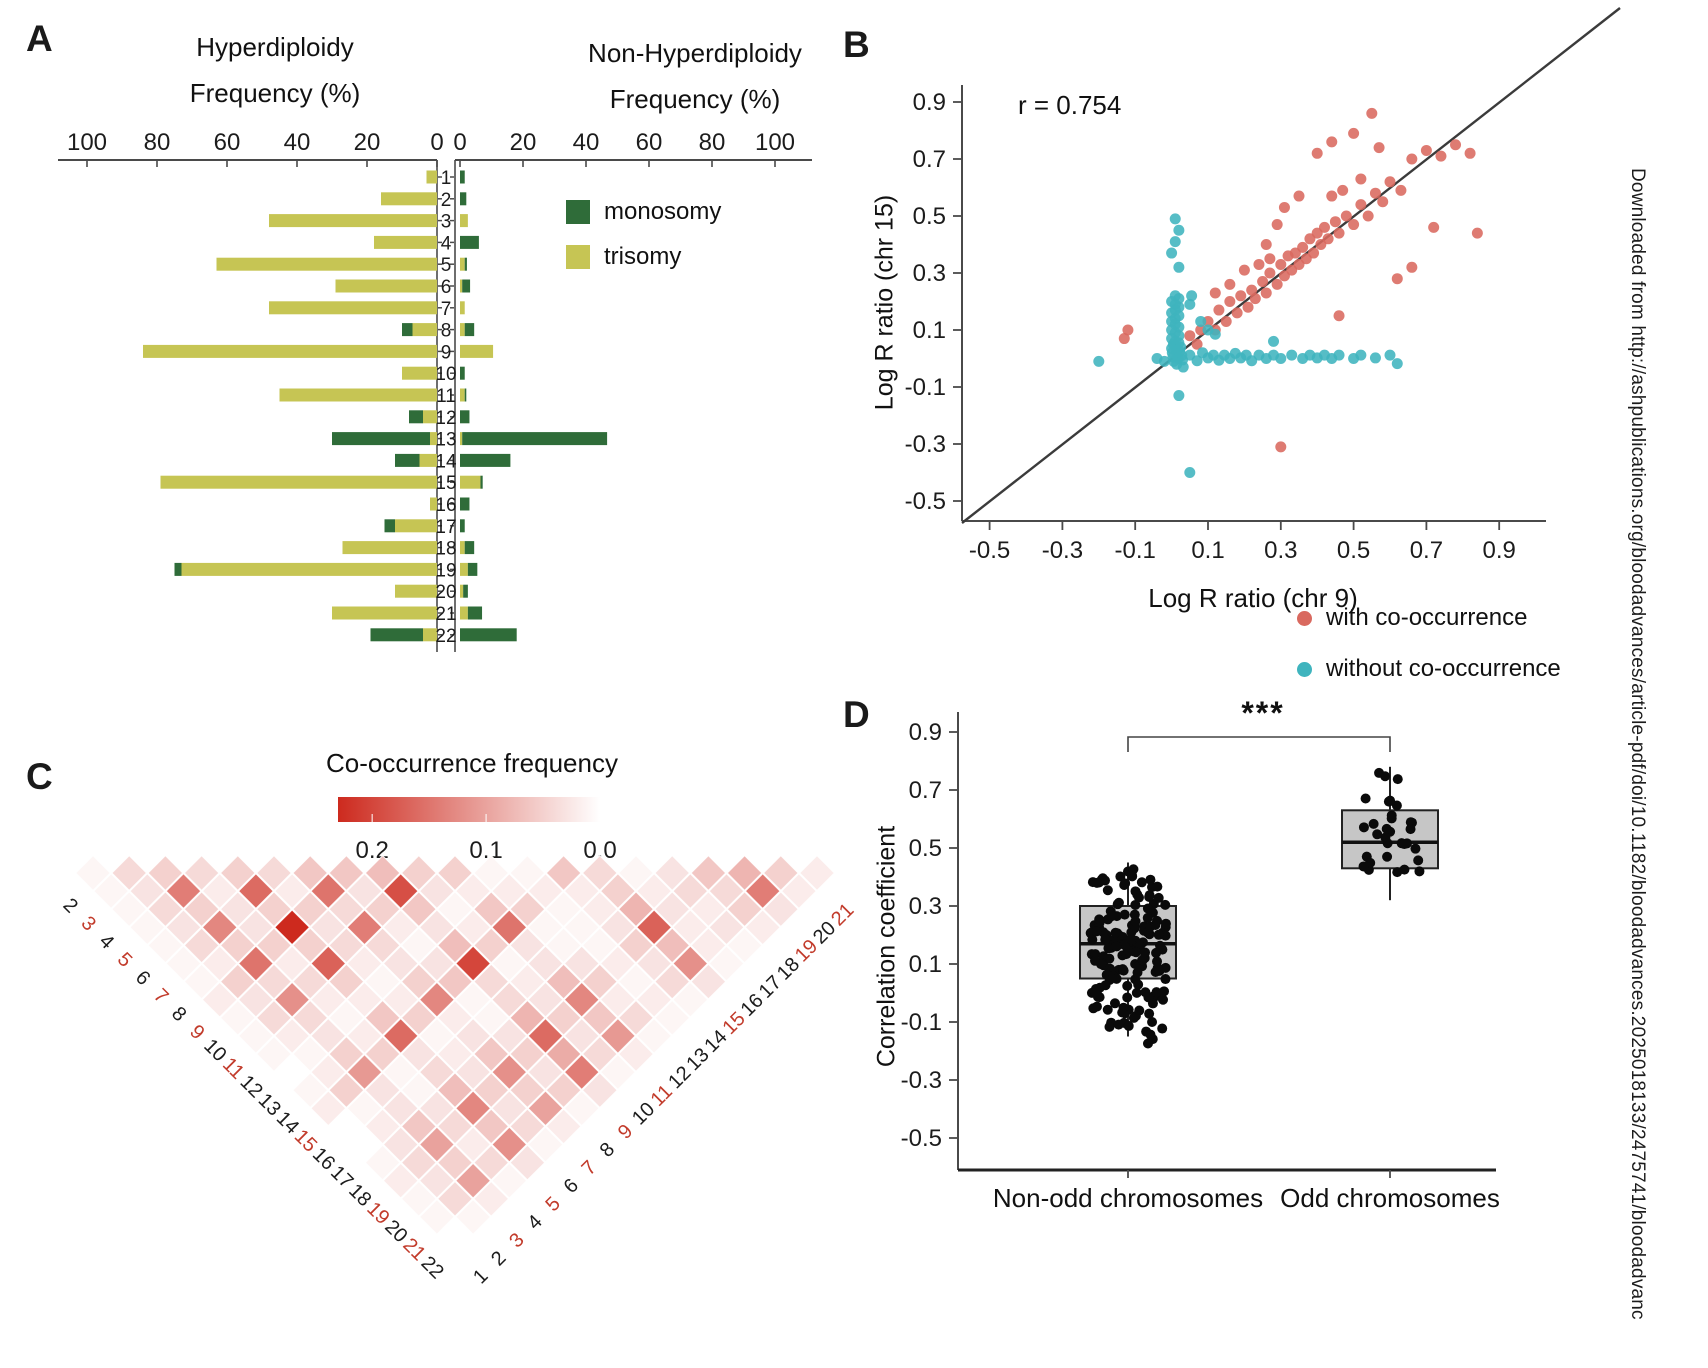  What do you see at coordinates (578, 212) in the screenshot?
I see `monosomy-swatch-icon` at bounding box center [578, 212].